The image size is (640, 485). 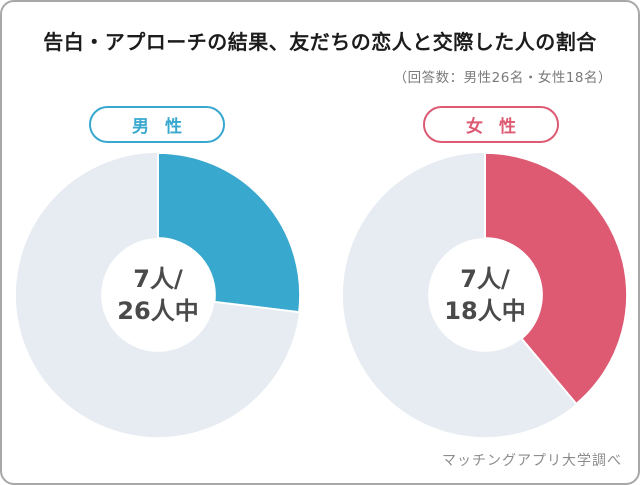 I want to click on male-label: 男 性, so click(x=159, y=127).